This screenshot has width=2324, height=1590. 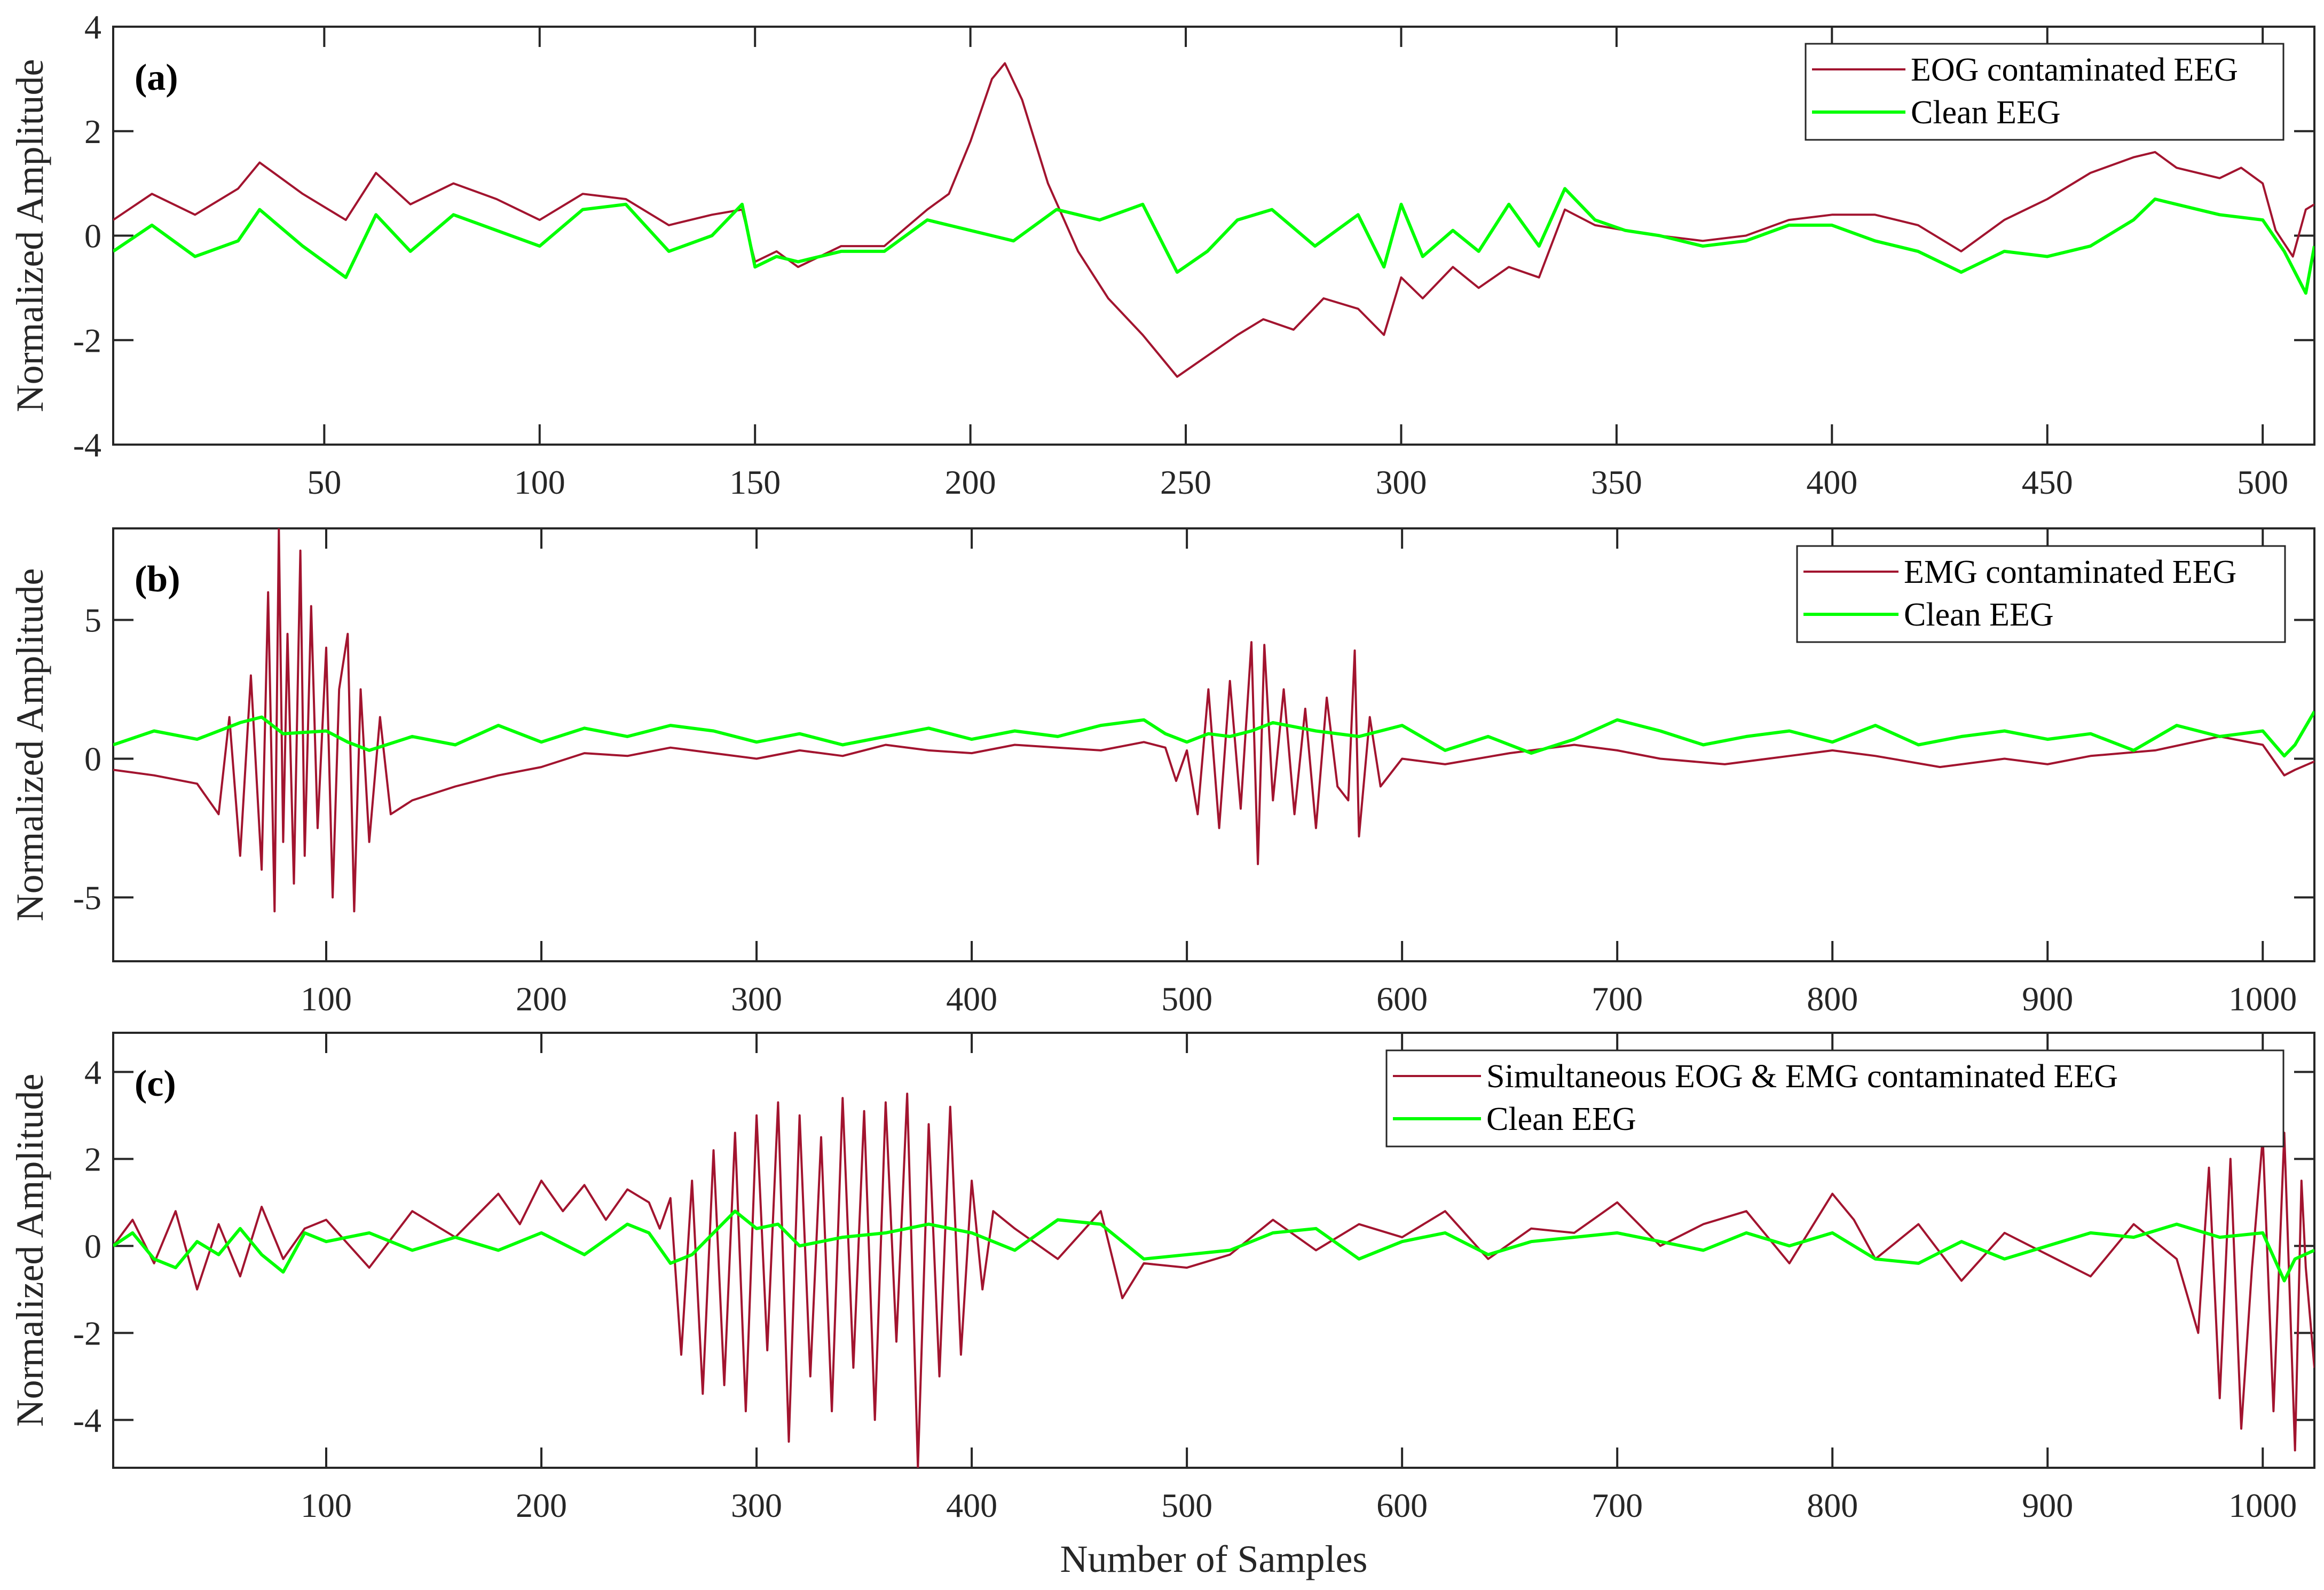 What do you see at coordinates (1616, 482) in the screenshot?
I see `x-tick-label: 350` at bounding box center [1616, 482].